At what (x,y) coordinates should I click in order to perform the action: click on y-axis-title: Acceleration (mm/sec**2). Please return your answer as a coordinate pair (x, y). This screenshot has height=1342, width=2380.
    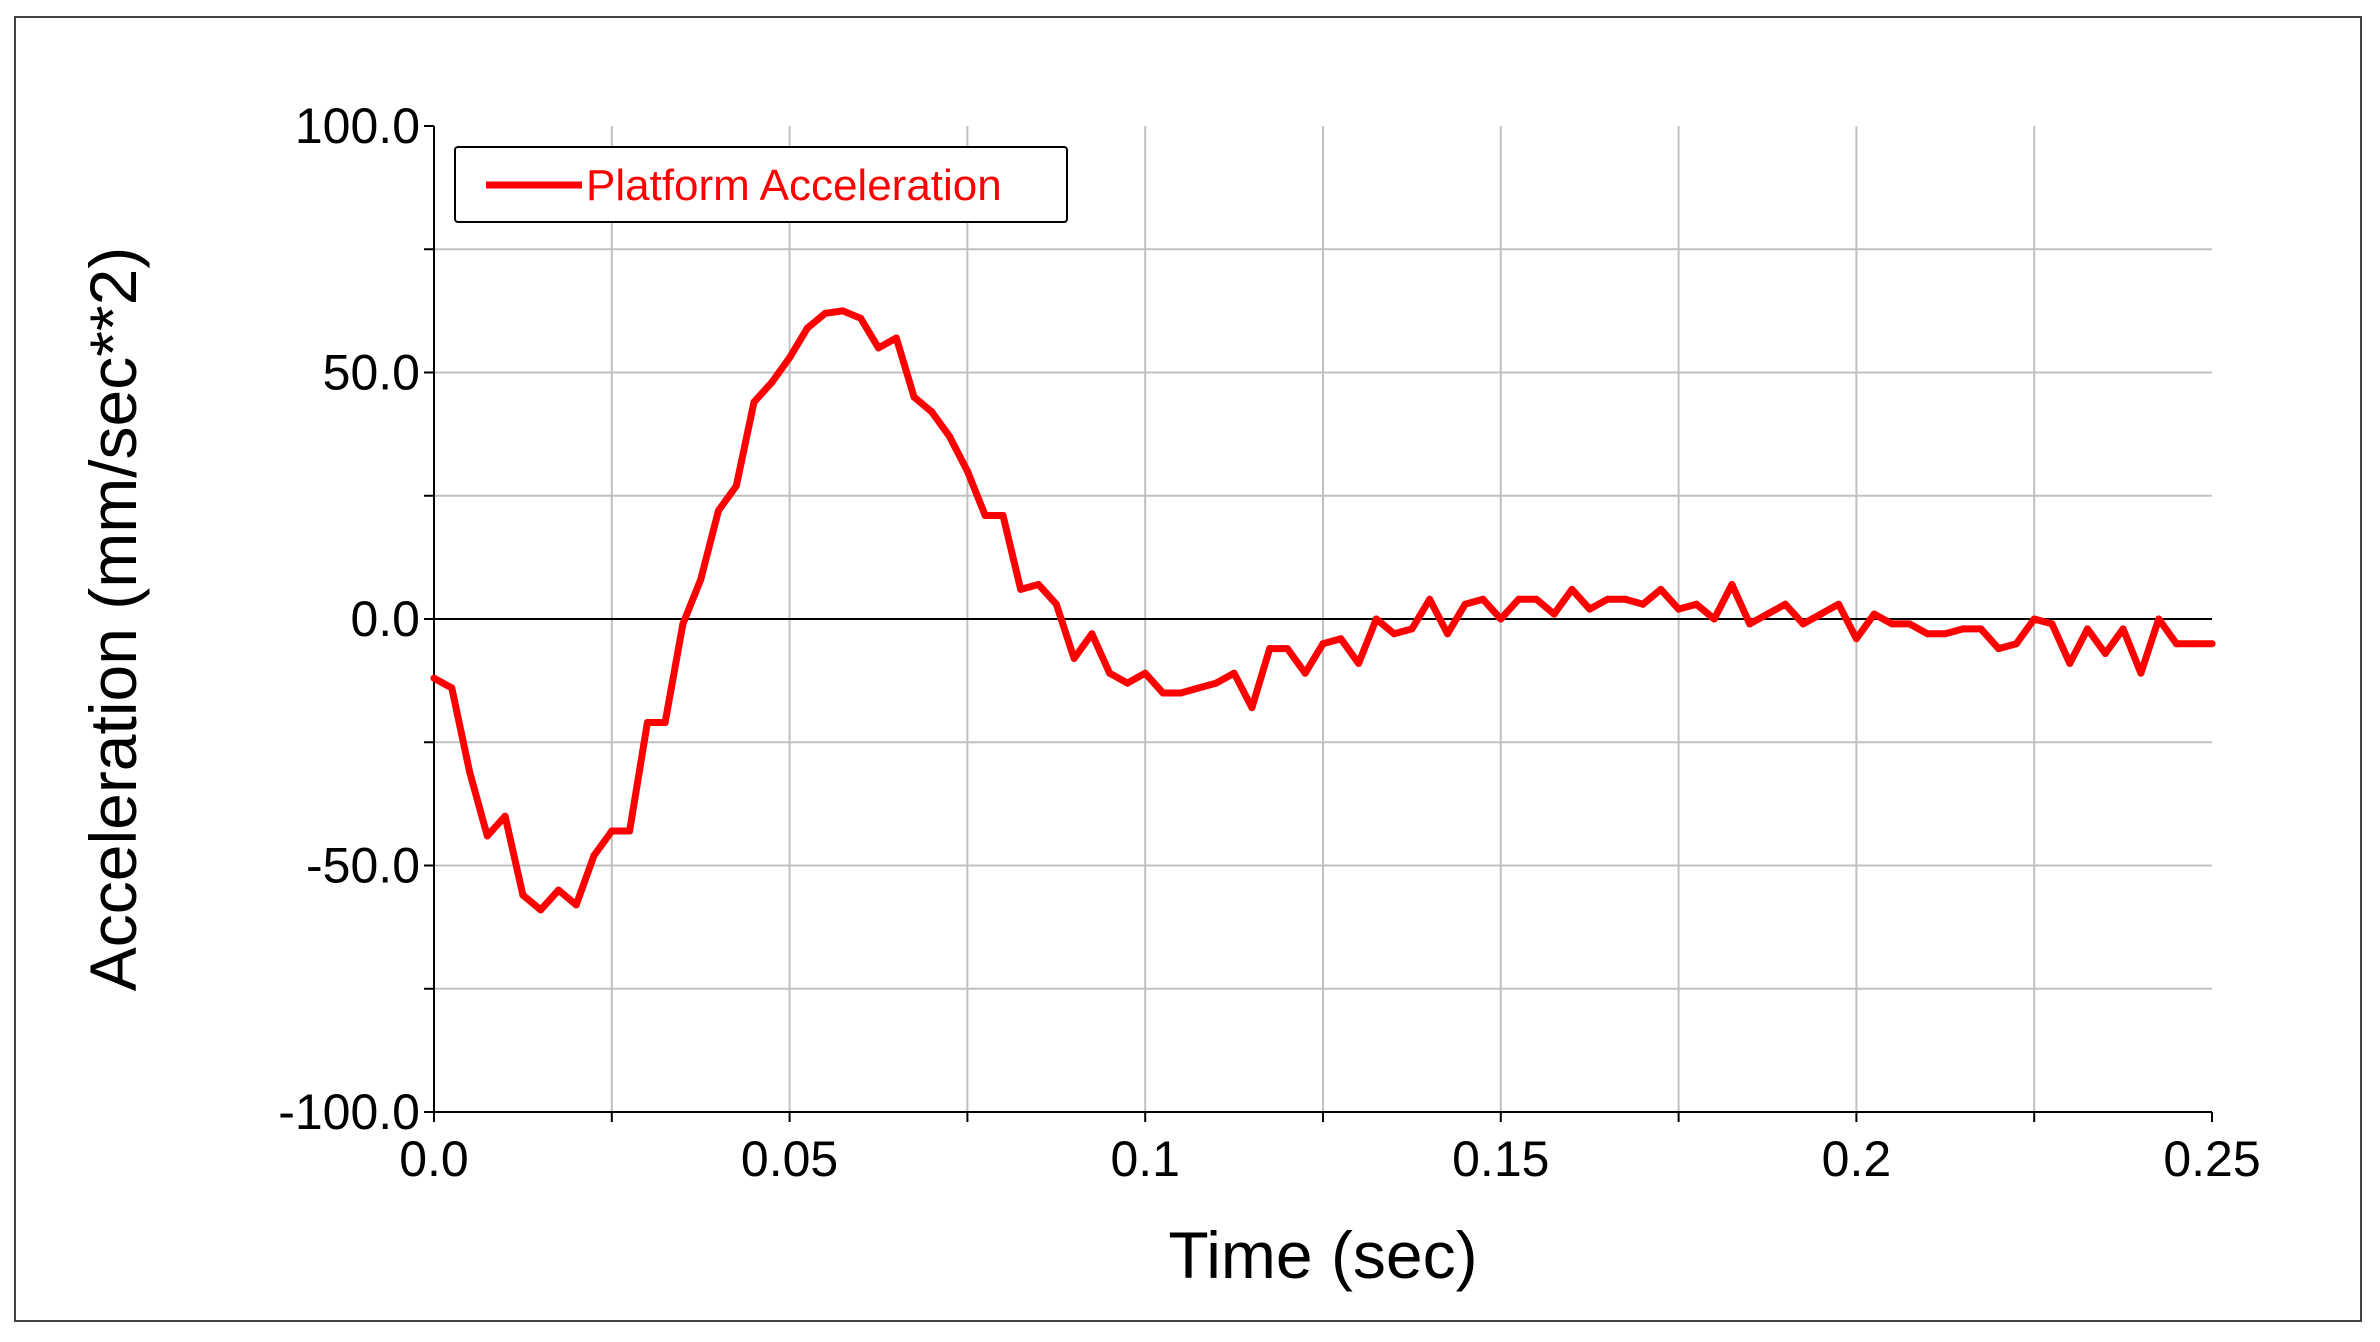
    Looking at the image, I should click on (113, 619).